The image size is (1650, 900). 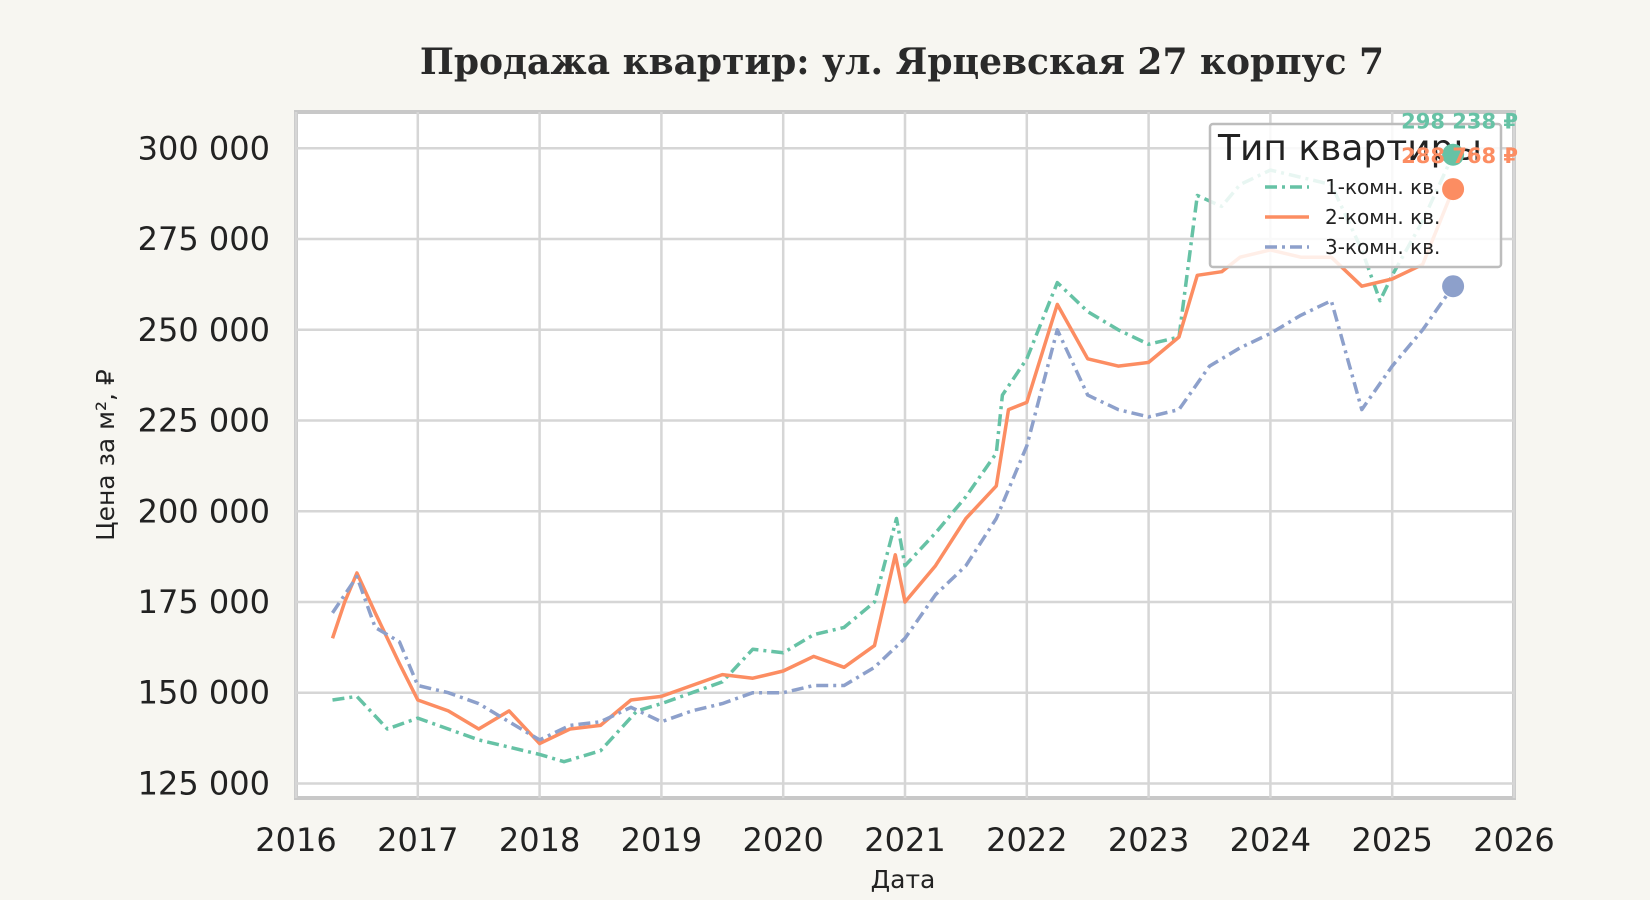 What do you see at coordinates (1382, 247) in the screenshot?
I see `legend-item-label: 3-комн. кв.` at bounding box center [1382, 247].